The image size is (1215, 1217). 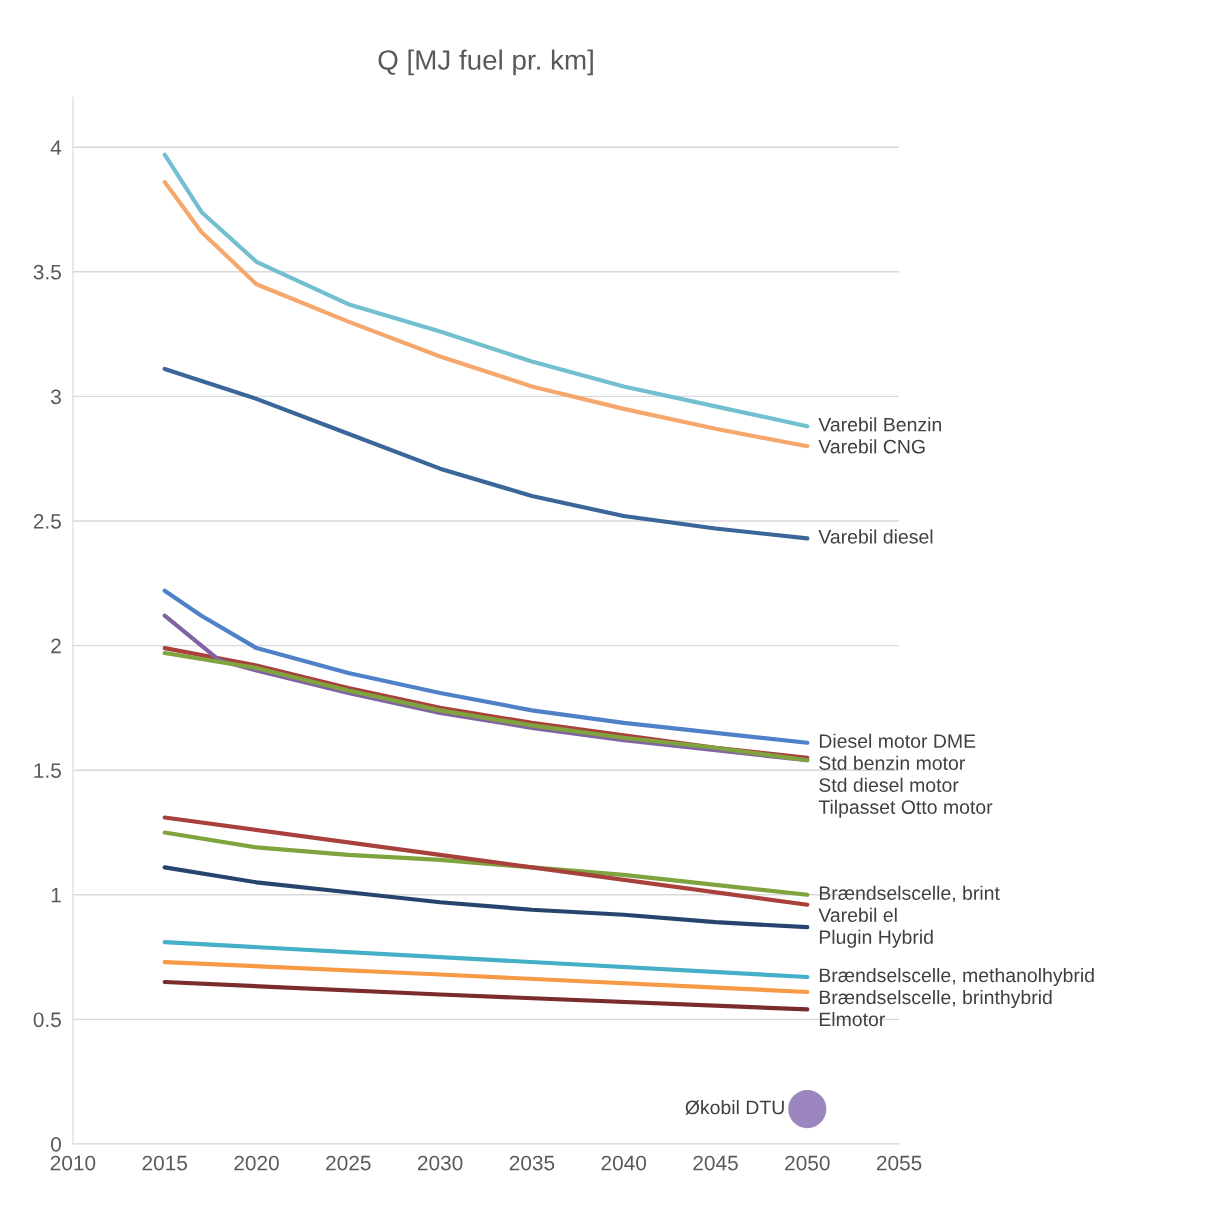 What do you see at coordinates (909, 894) in the screenshot?
I see `series-label: Brændselscelle, brint` at bounding box center [909, 894].